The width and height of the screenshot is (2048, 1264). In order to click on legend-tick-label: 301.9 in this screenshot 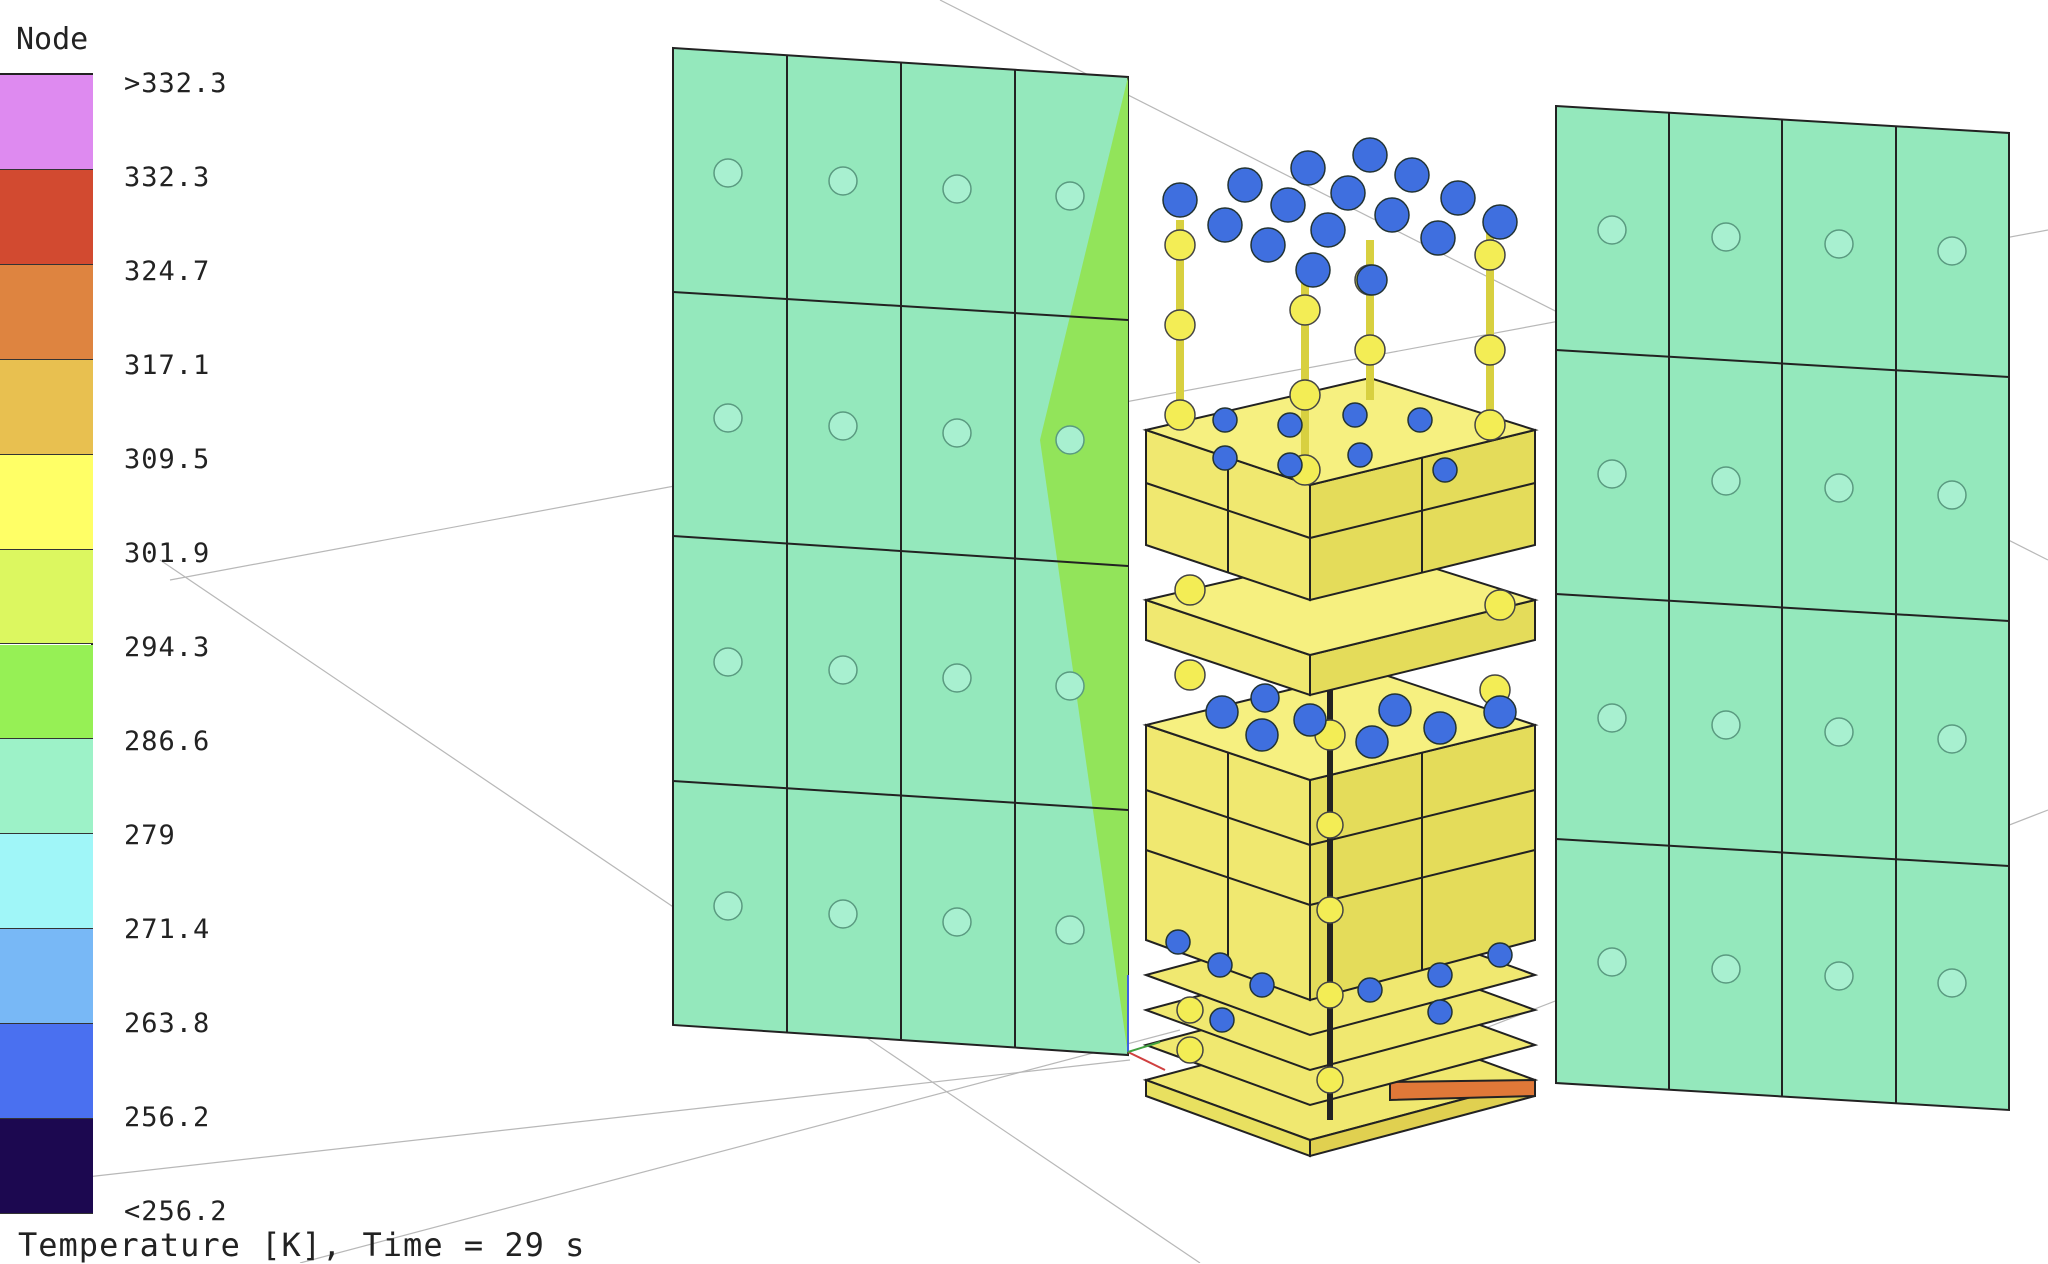, I will do `click(167, 553)`.